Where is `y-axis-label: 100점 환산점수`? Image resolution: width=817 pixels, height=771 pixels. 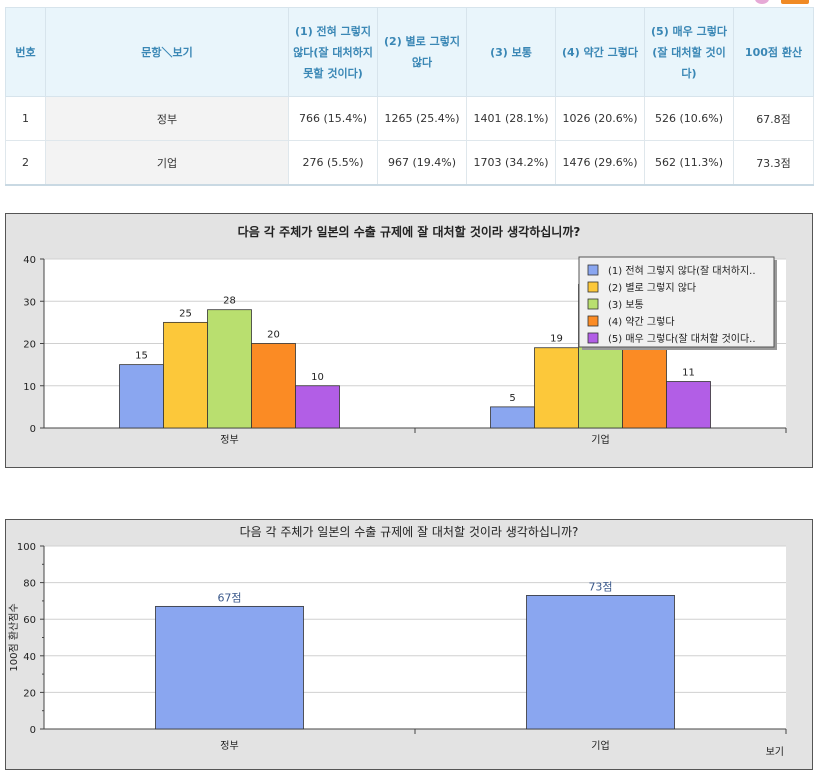 y-axis-label: 100점 환산점수 is located at coordinates (14, 637).